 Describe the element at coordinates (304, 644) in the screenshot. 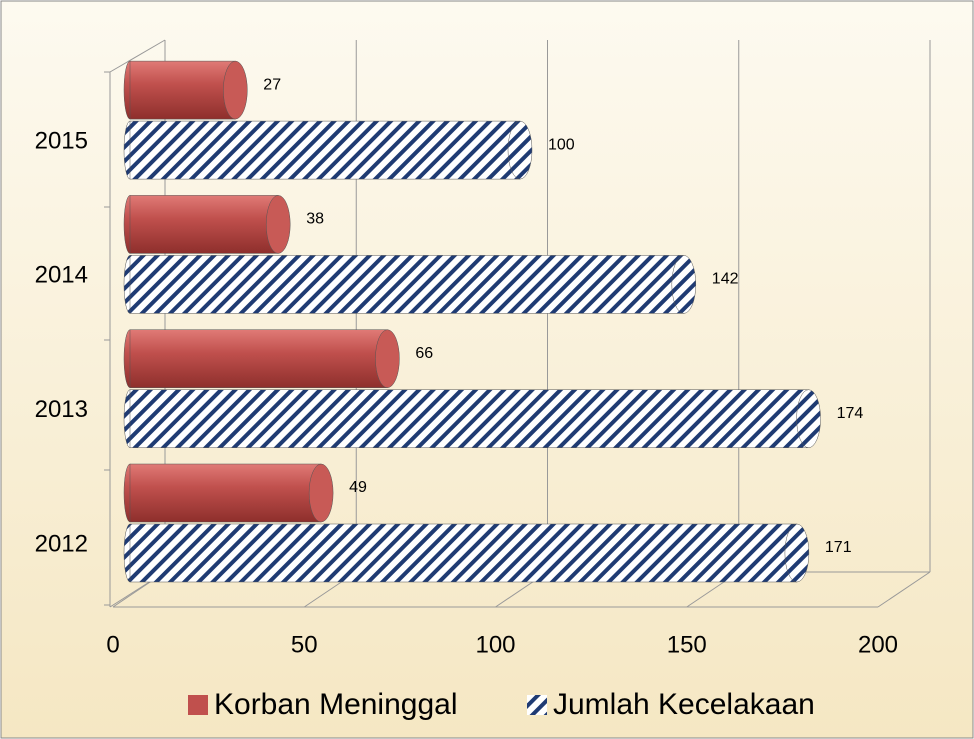

I see `x-tick-label: 50` at that location.